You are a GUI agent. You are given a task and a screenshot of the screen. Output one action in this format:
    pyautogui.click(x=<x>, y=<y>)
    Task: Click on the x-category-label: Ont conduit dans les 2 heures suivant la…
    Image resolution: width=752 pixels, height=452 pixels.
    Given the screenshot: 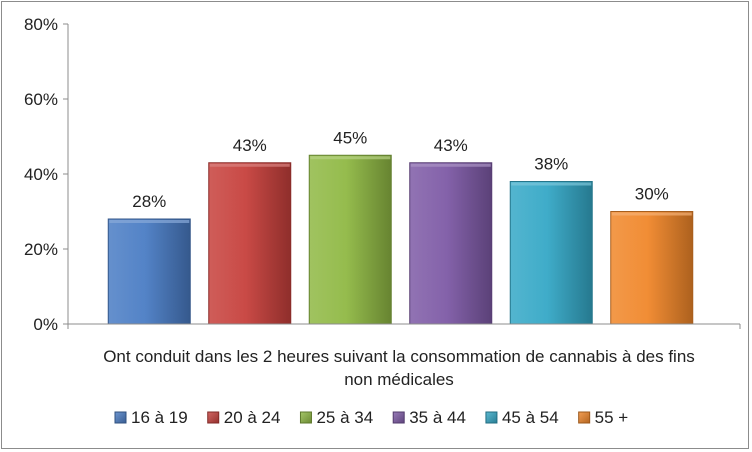 What is the action you would take?
    pyautogui.click(x=399, y=356)
    